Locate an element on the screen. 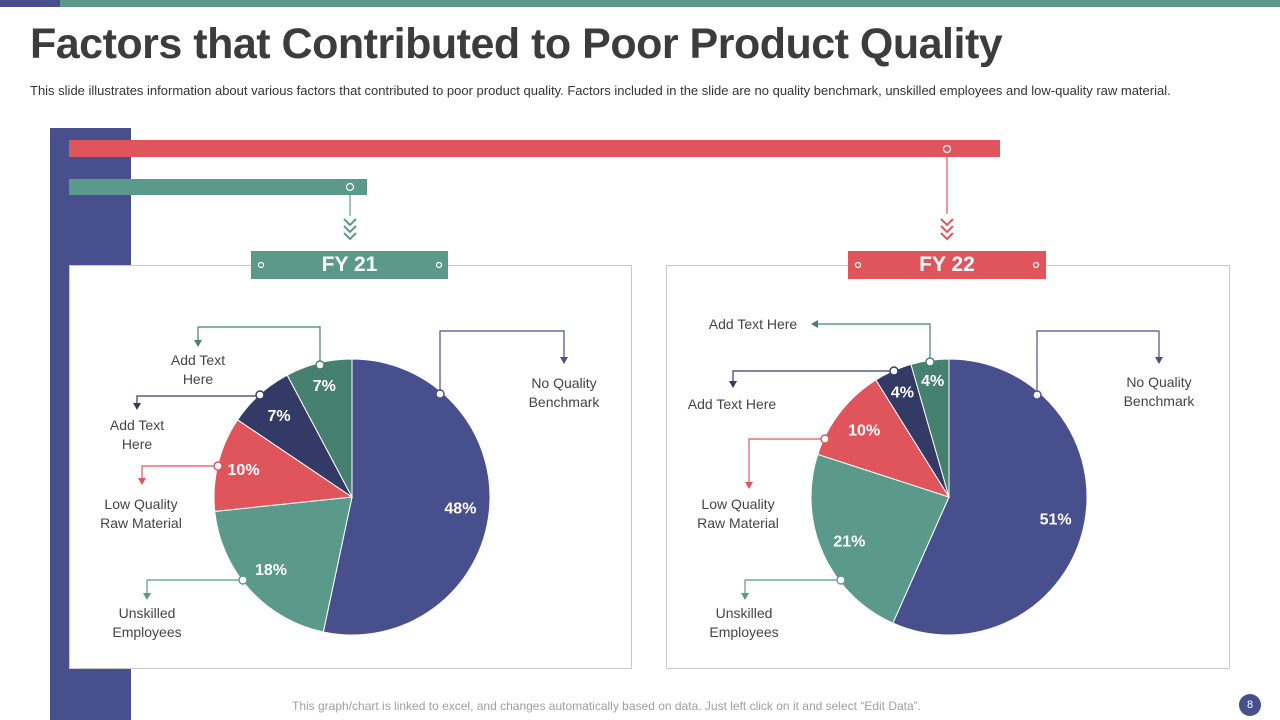  fy21-slice-unskilled-employees is located at coordinates (283, 564).